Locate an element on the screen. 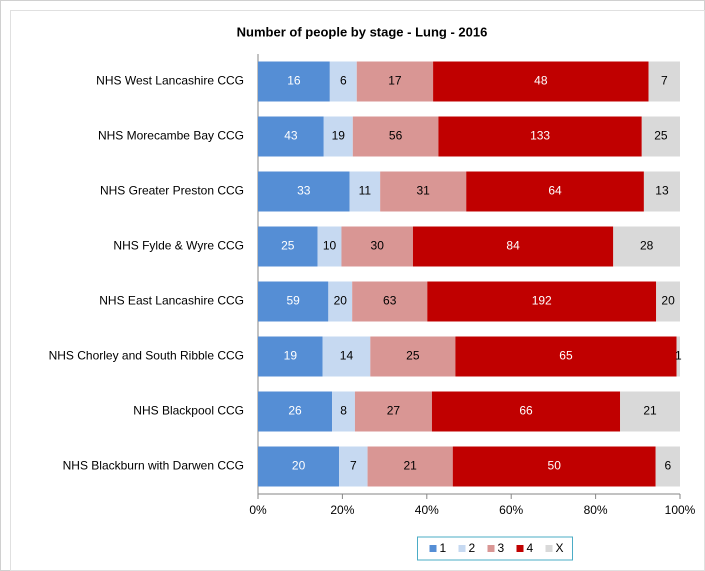  x-tick-label: 20% is located at coordinates (342, 510).